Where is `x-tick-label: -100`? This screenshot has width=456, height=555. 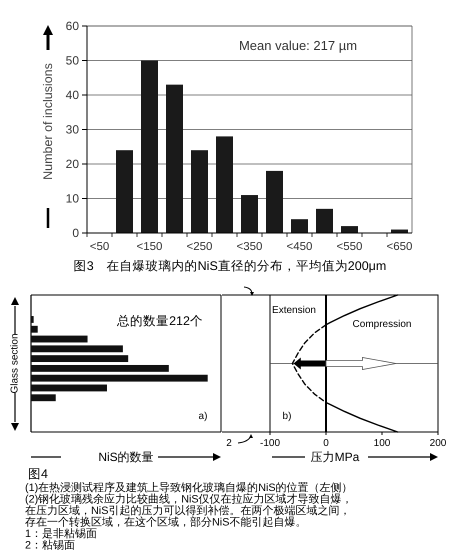 x-tick-label: -100 is located at coordinates (270, 443).